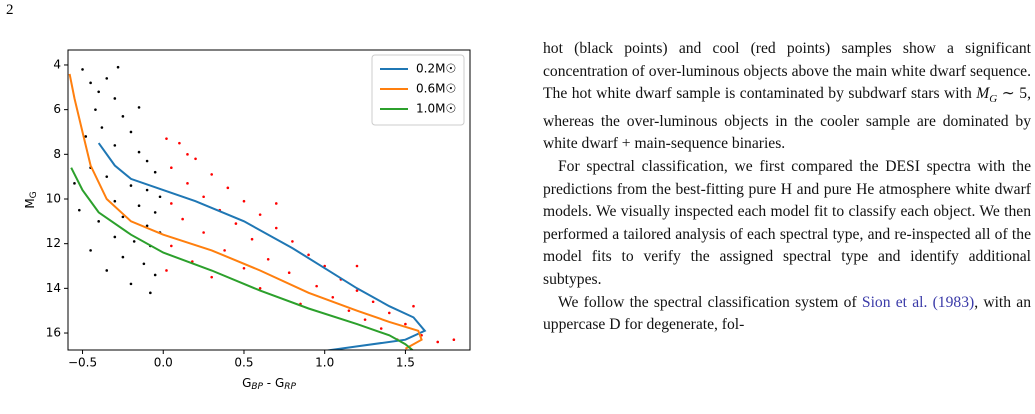  I want to click on y-tick-label: 10, so click(53, 198).